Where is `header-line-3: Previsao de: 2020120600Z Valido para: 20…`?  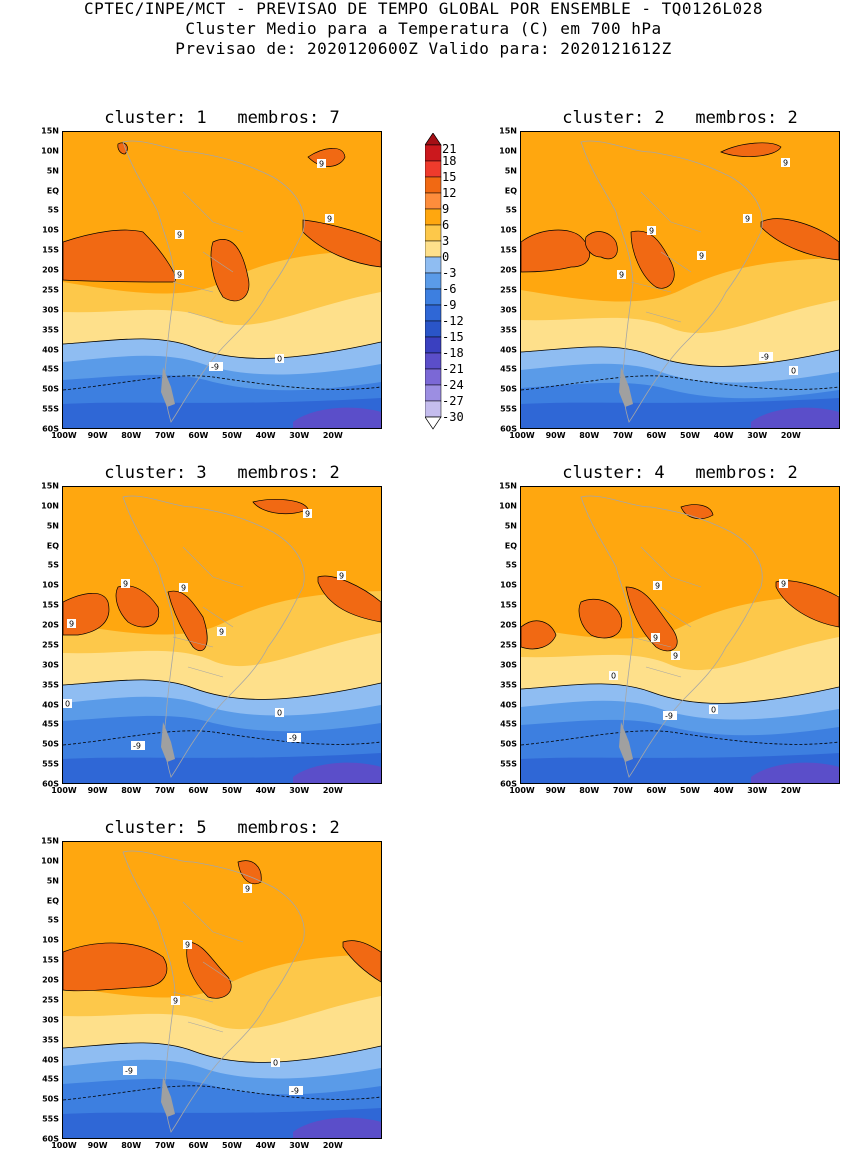
header-line-3: Previsao de: 2020120600Z Valido para: 20… is located at coordinates (423, 48).